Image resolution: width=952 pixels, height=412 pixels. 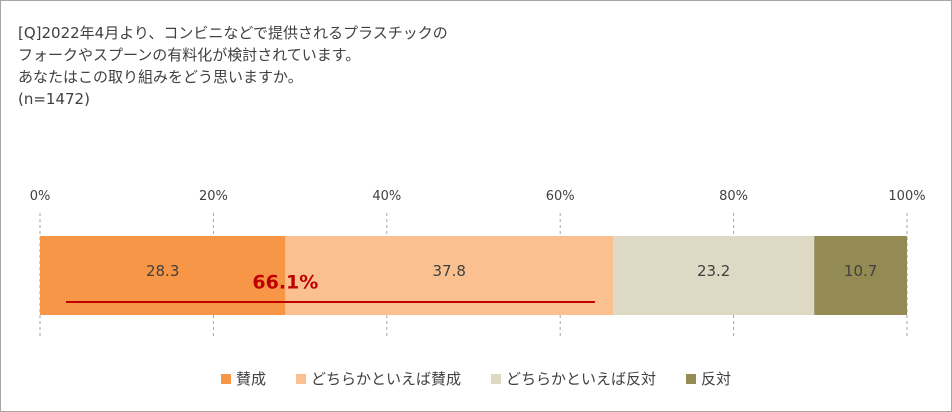 What do you see at coordinates (449, 271) in the screenshot?
I see `data-label: 37.8` at bounding box center [449, 271].